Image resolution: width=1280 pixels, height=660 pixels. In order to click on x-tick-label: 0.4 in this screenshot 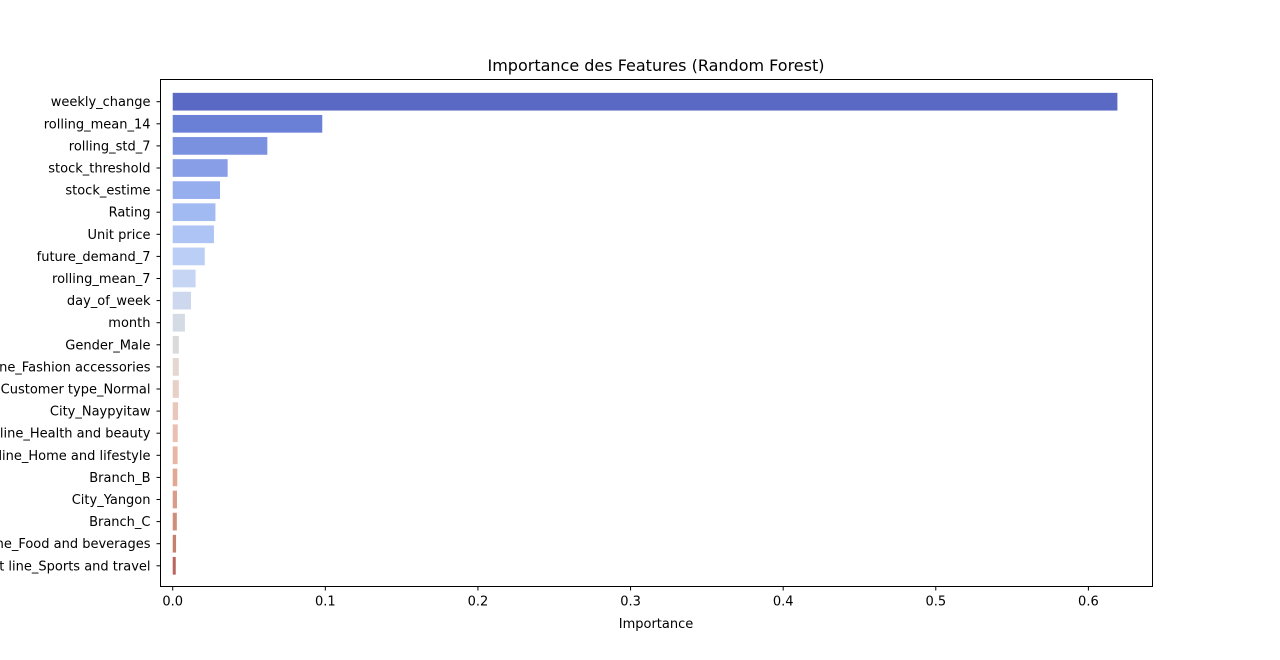, I will do `click(783, 602)`.